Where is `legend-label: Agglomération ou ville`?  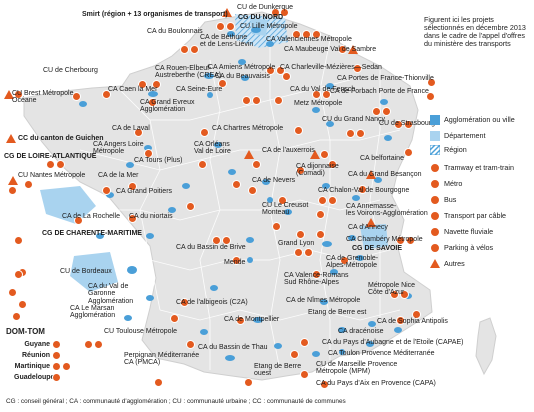
legend-label: Agglomération ou ville is located at coordinates (479, 119).